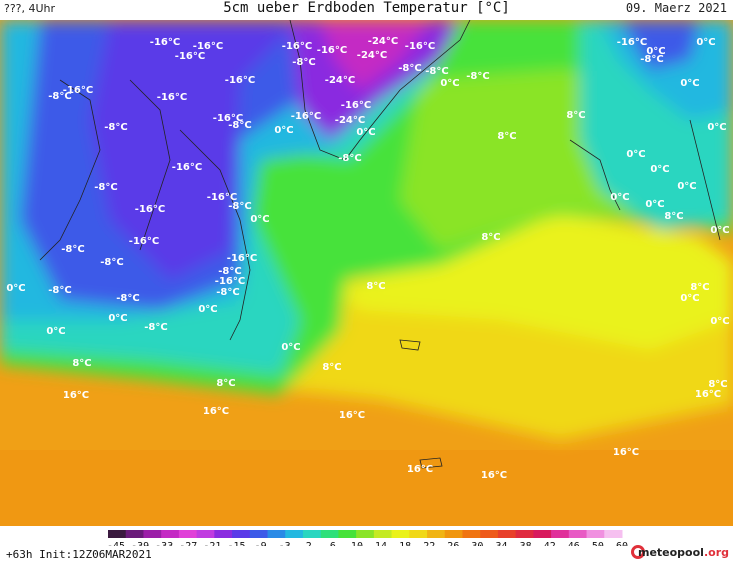 Image resolution: width=733 pixels, height=566 pixels. Describe the element at coordinates (716, 552) in the screenshot. I see `brand-tld: .org` at that location.